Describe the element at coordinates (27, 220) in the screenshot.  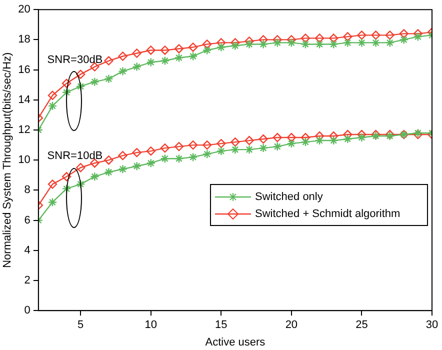
I see `y-tick-label: 6` at that location.